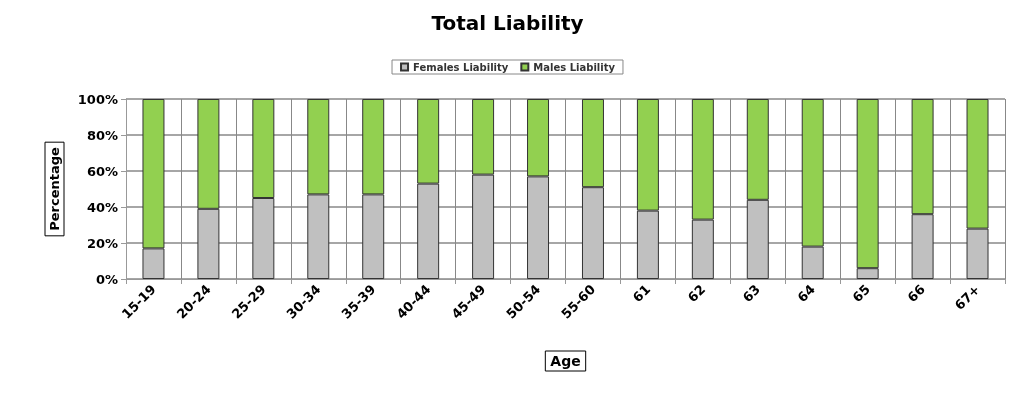 This screenshot has height=410, width=1015. What do you see at coordinates (565, 361) in the screenshot?
I see `x-axis-title: Age` at bounding box center [565, 361].